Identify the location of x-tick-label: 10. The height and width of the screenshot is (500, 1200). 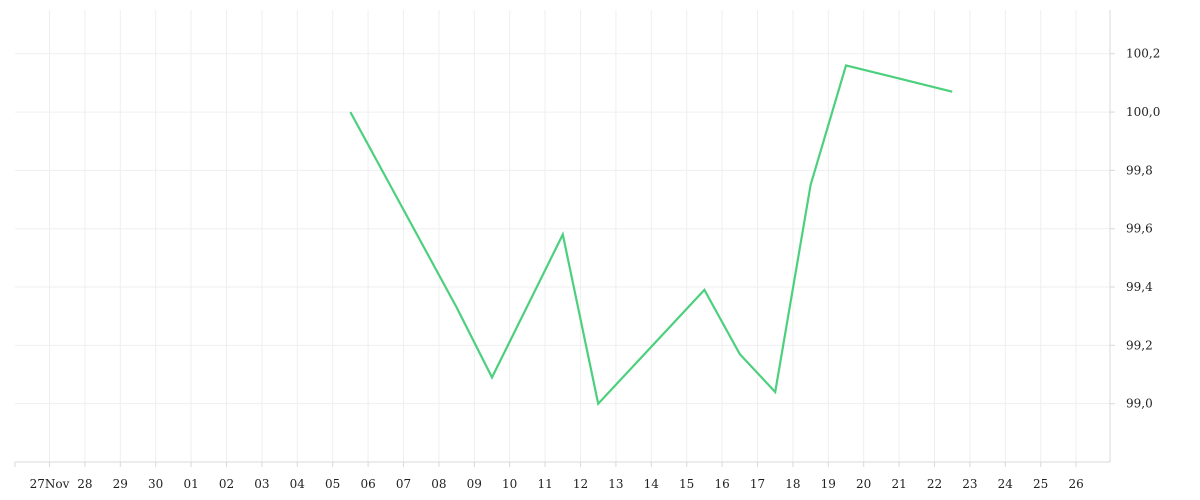
(509, 484).